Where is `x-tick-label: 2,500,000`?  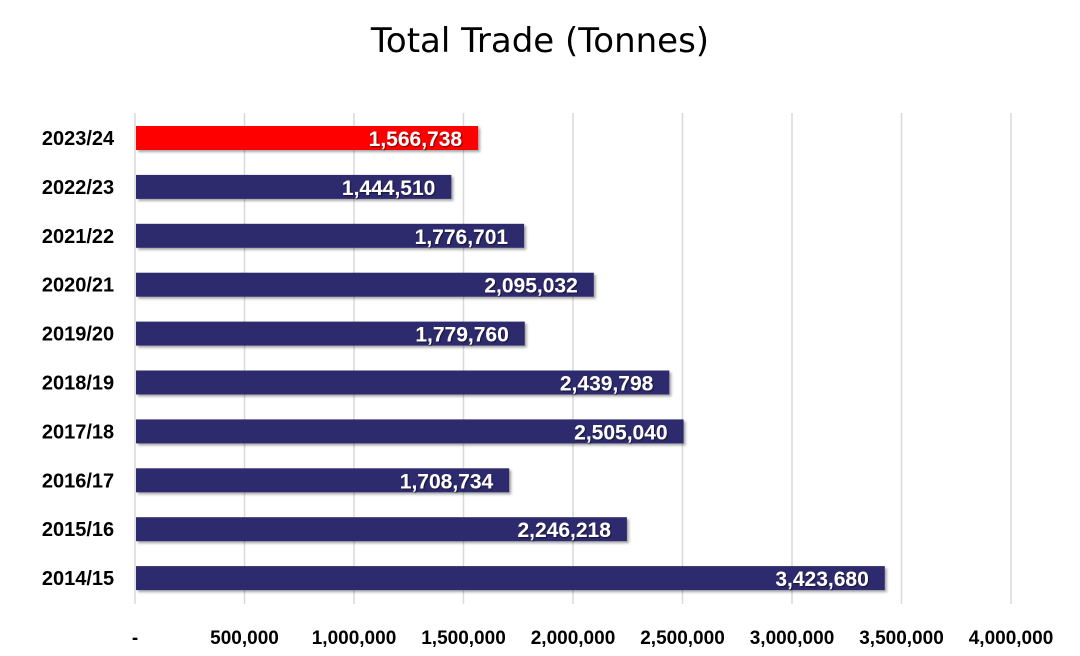 x-tick-label: 2,500,000 is located at coordinates (682, 638).